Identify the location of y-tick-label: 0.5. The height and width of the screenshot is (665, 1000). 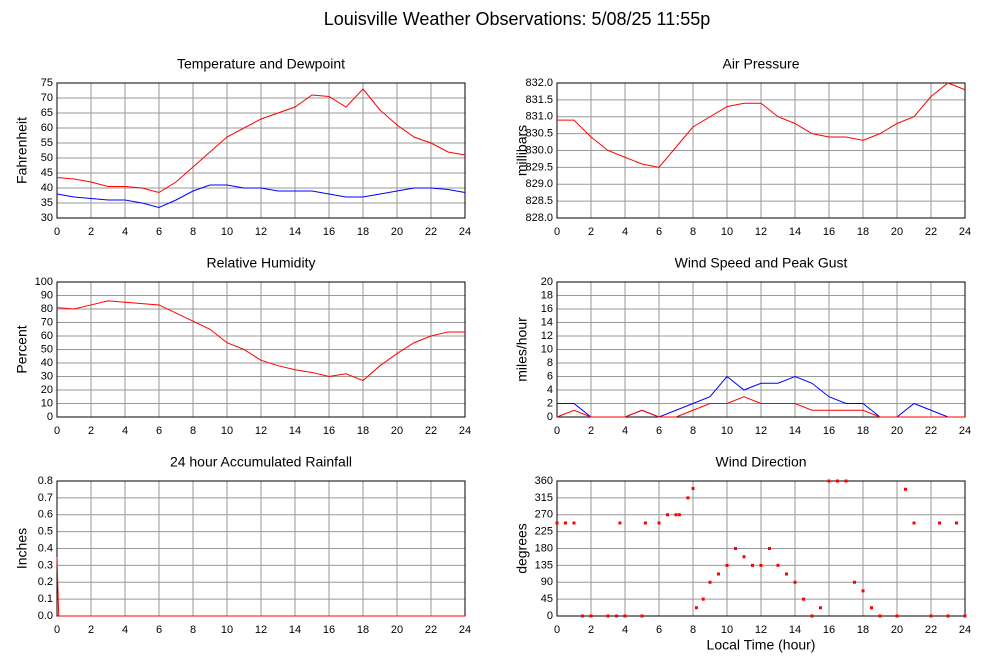
(45, 532).